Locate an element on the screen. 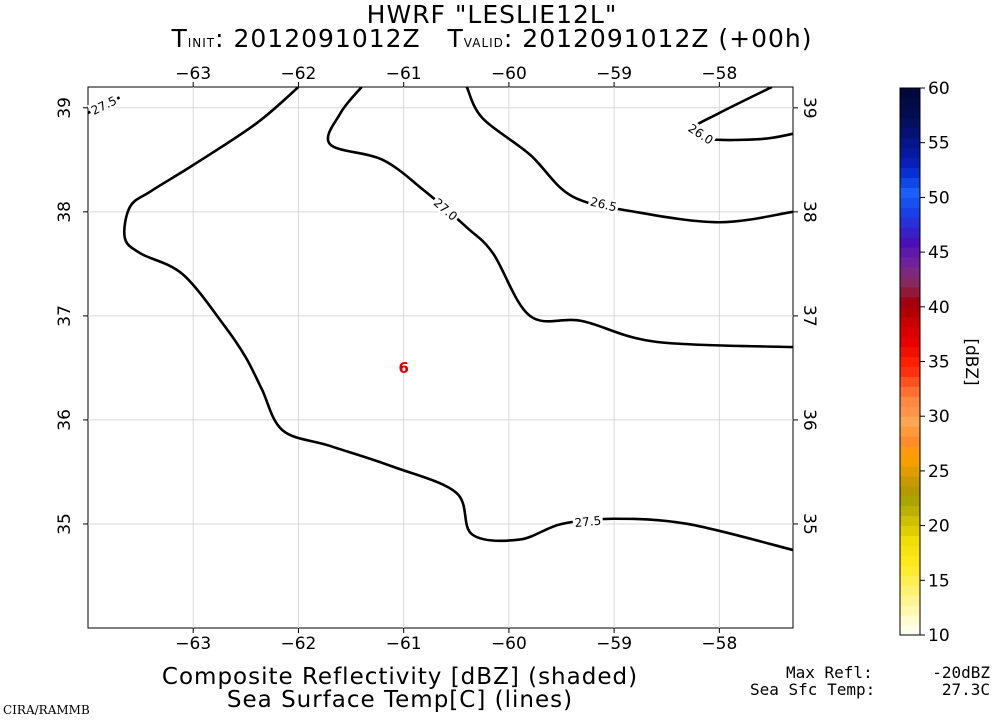 The height and width of the screenshot is (722, 1000). lat-tick-label-right: 35 is located at coordinates (809, 524).